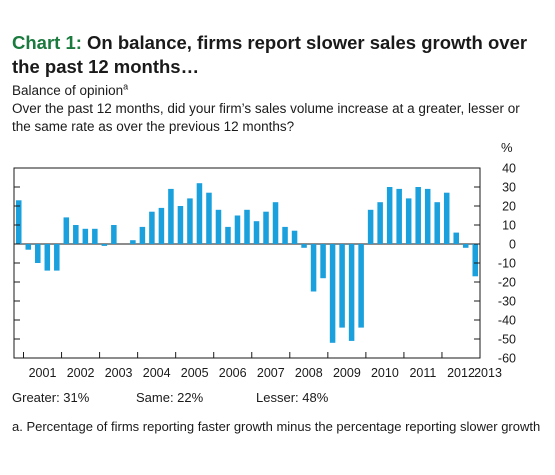  Describe the element at coordinates (81, 373) in the screenshot. I see `x-tick-label: 2002` at that location.